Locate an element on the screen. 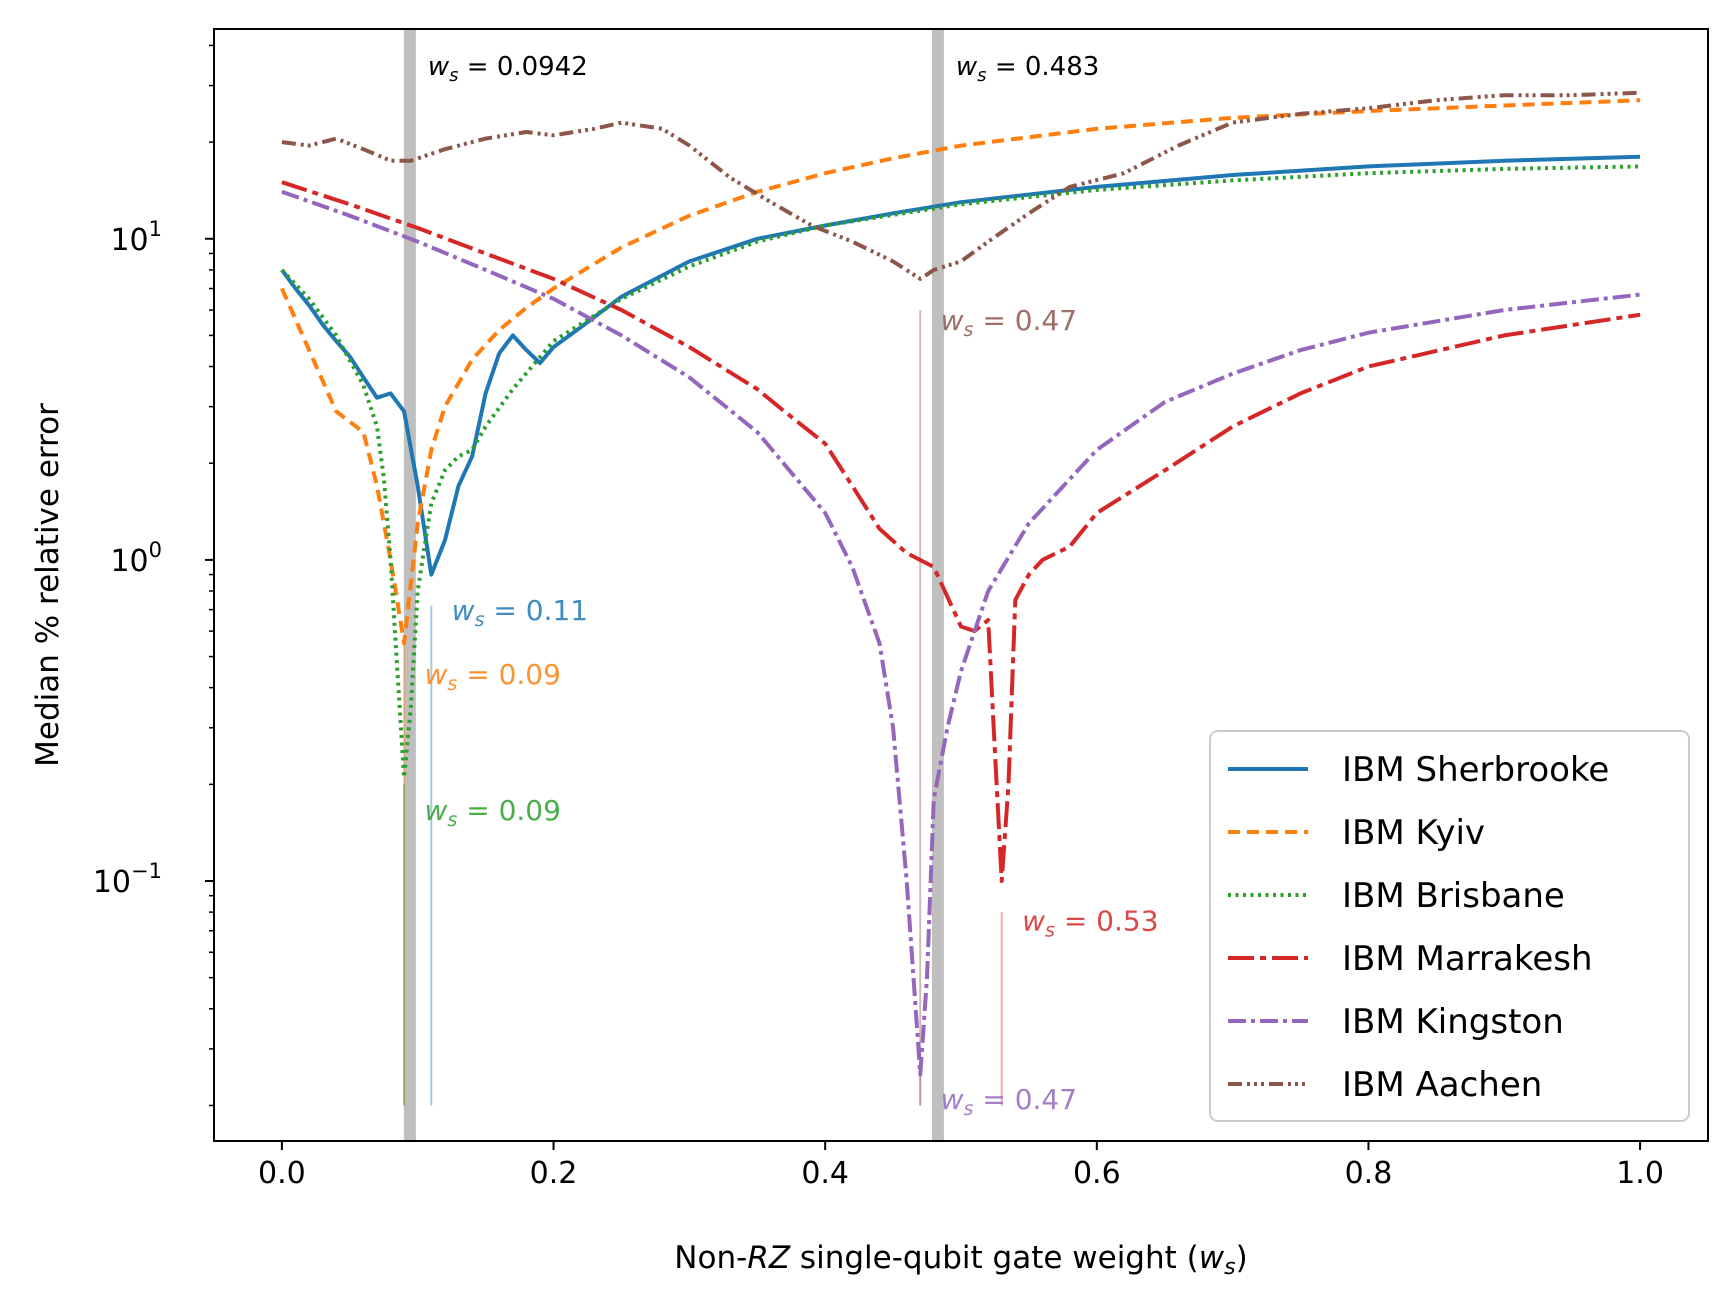  legend-label: IBM Brisbane is located at coordinates (1453, 896).